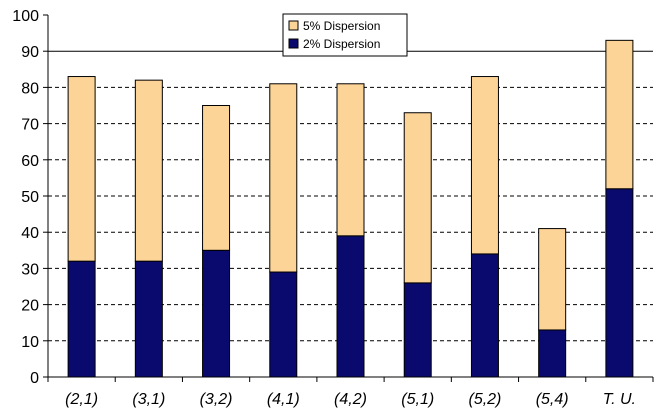 The height and width of the screenshot is (412, 655). I want to click on x-tick-label: (5,1), so click(417, 399).